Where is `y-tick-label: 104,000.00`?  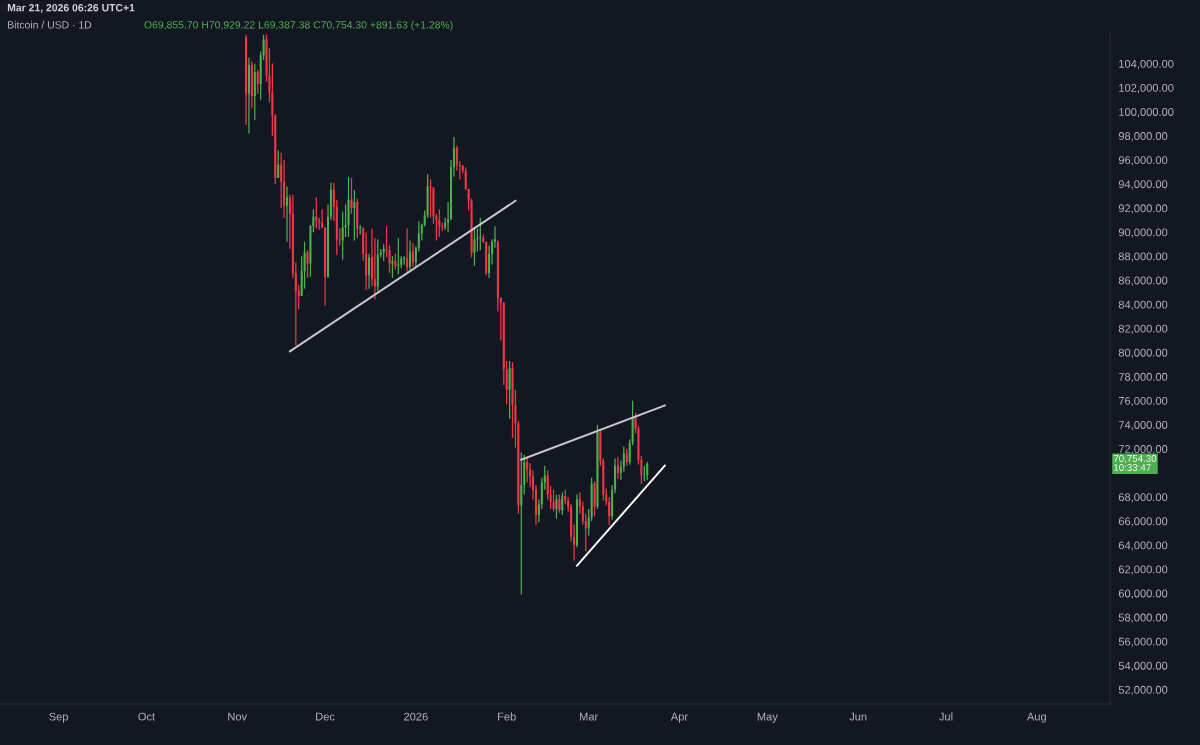
y-tick-label: 104,000.00 is located at coordinates (1146, 64).